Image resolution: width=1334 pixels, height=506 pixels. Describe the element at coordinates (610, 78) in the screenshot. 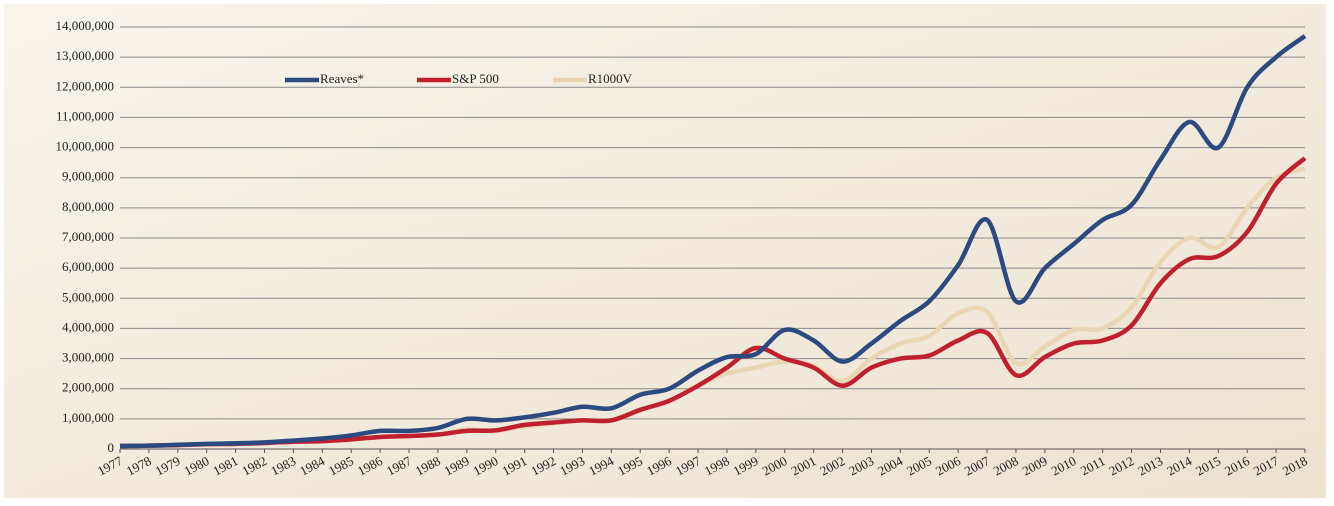

I see `legend-label: R1000V` at that location.